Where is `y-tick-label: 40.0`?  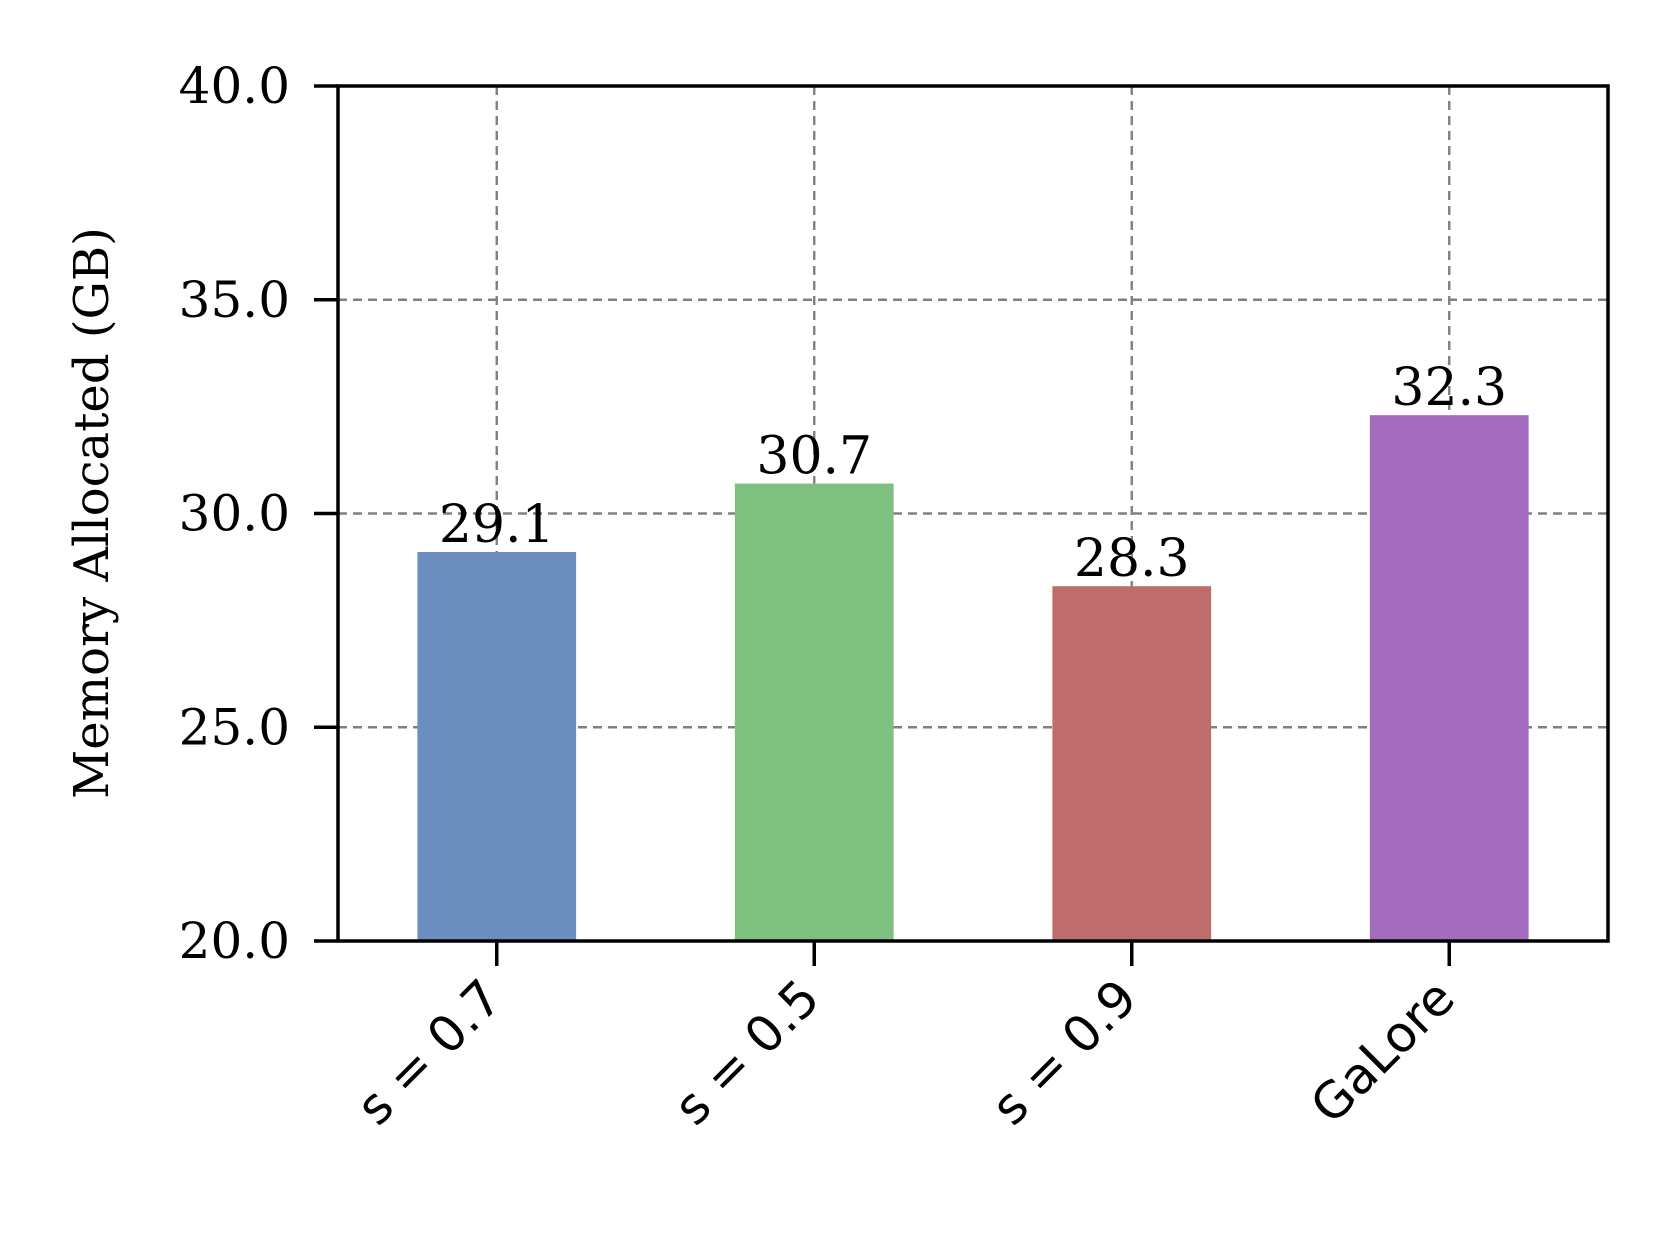 y-tick-label: 40.0 is located at coordinates (234, 86).